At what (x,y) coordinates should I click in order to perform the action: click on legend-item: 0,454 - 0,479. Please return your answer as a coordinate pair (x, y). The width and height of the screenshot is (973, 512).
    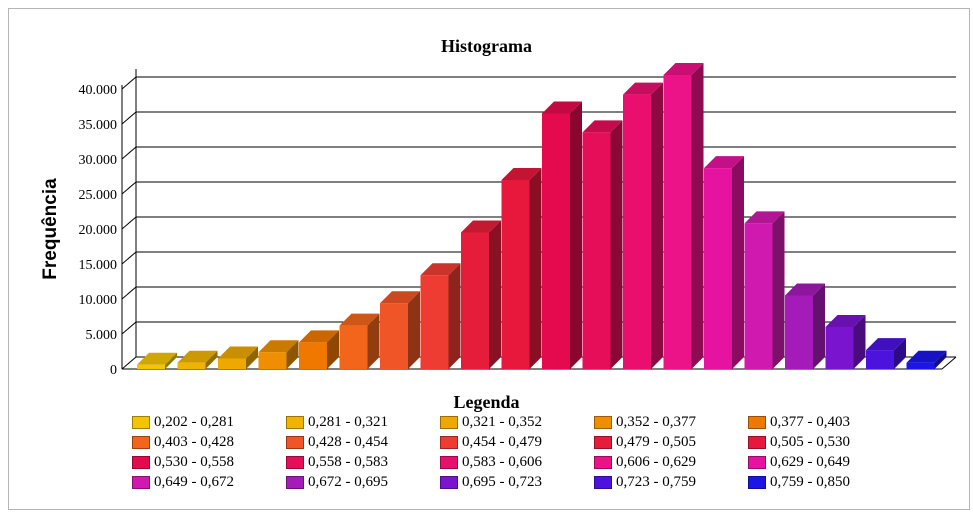
    Looking at the image, I should click on (517, 442).